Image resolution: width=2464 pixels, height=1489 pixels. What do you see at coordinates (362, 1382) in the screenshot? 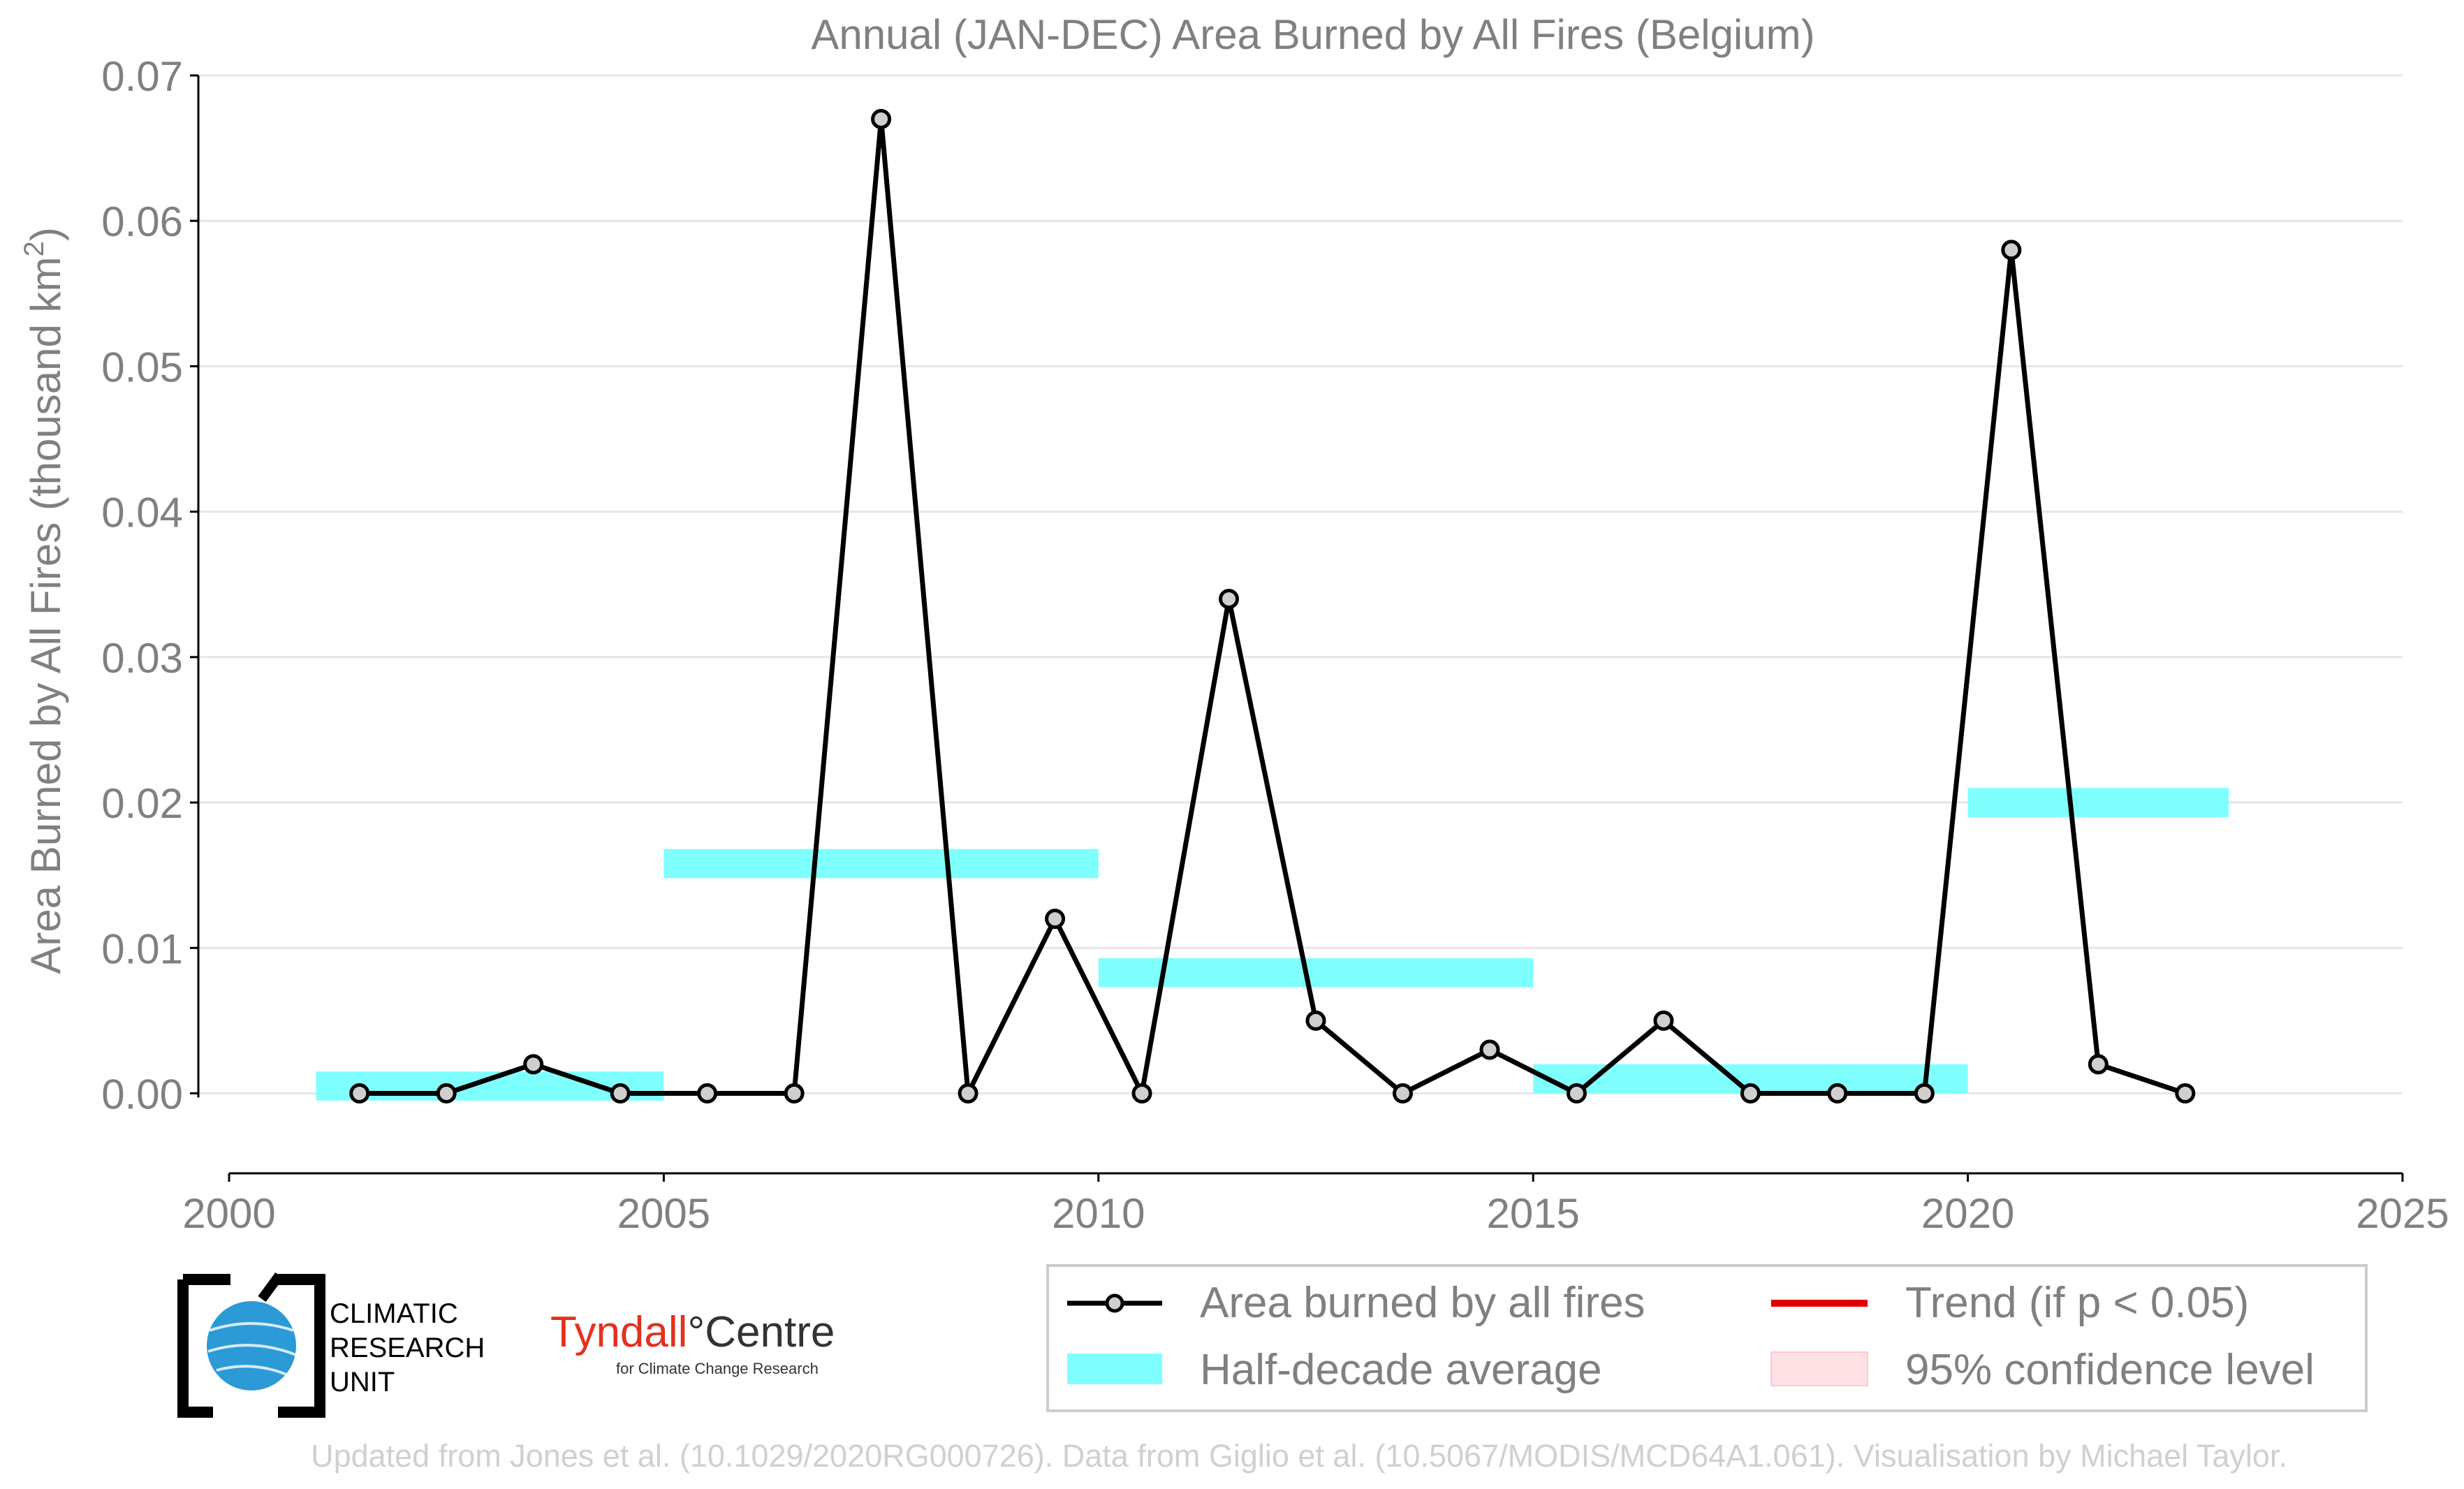
I see `cru-line-3: UNIT` at bounding box center [362, 1382].